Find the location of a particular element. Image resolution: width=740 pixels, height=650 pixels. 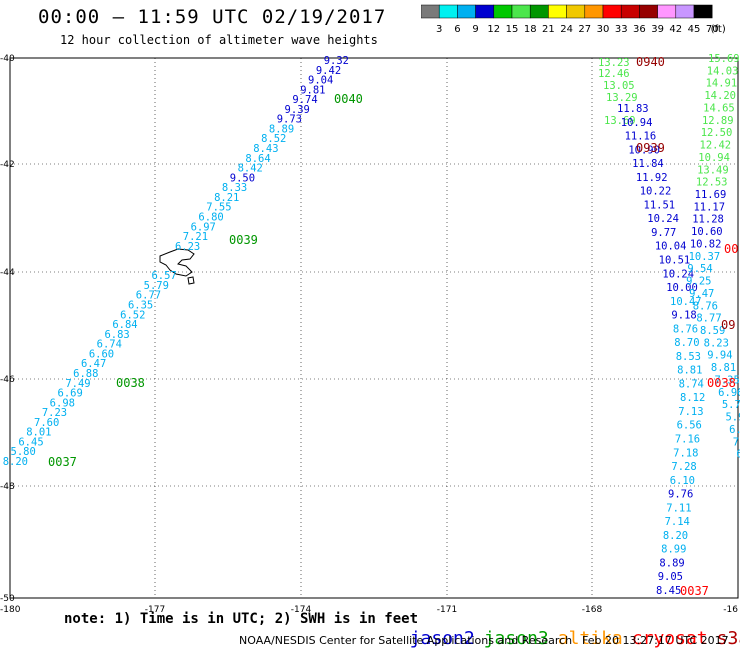

swh-value: 13.05 is located at coordinates (619, 86).